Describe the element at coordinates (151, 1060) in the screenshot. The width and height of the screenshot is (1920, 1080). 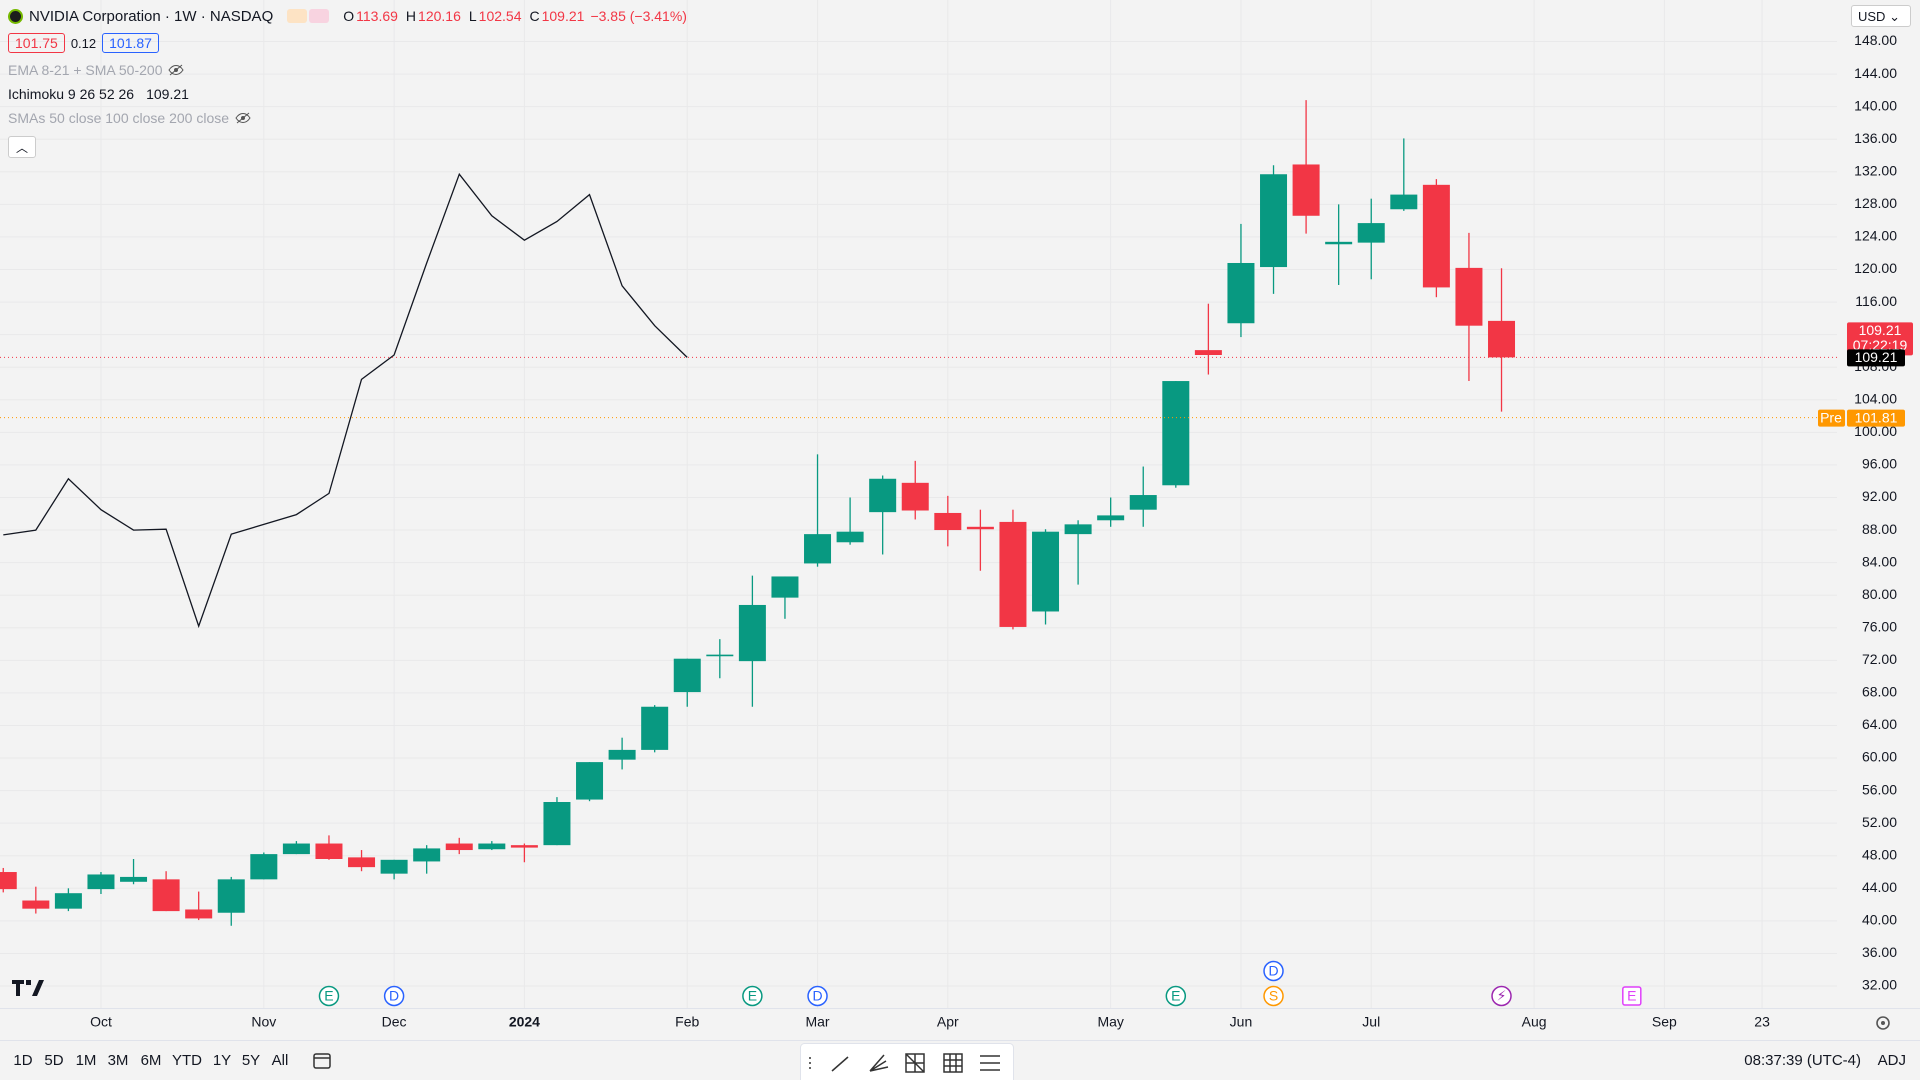
I see `range-button: 6M` at that location.